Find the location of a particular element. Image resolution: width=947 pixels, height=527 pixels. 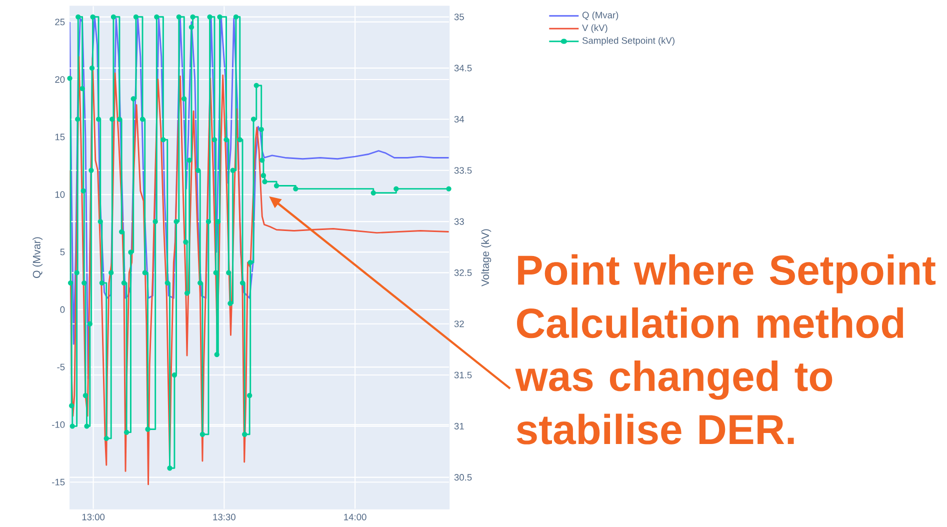

x-tick-label: 14:00 is located at coordinates (355, 517).